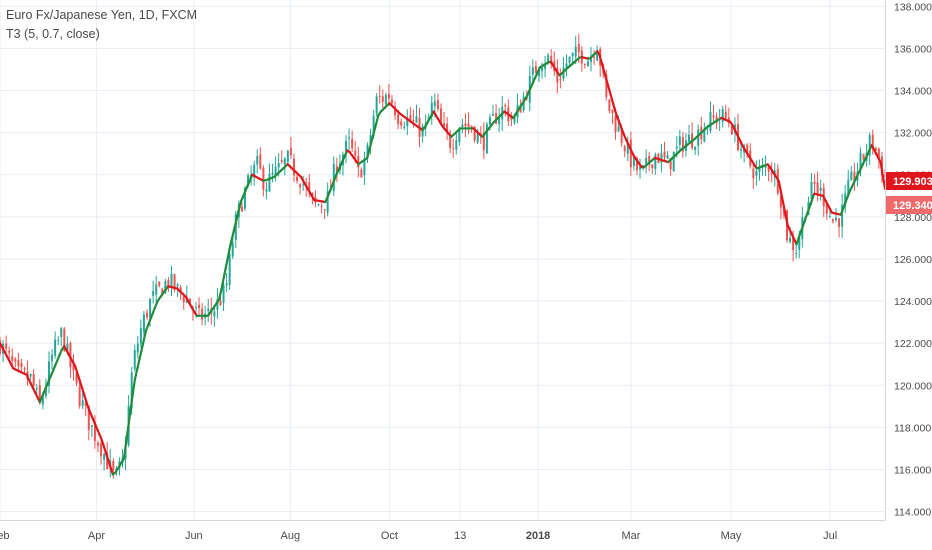  I want to click on time-tick-label: 2018, so click(538, 536).